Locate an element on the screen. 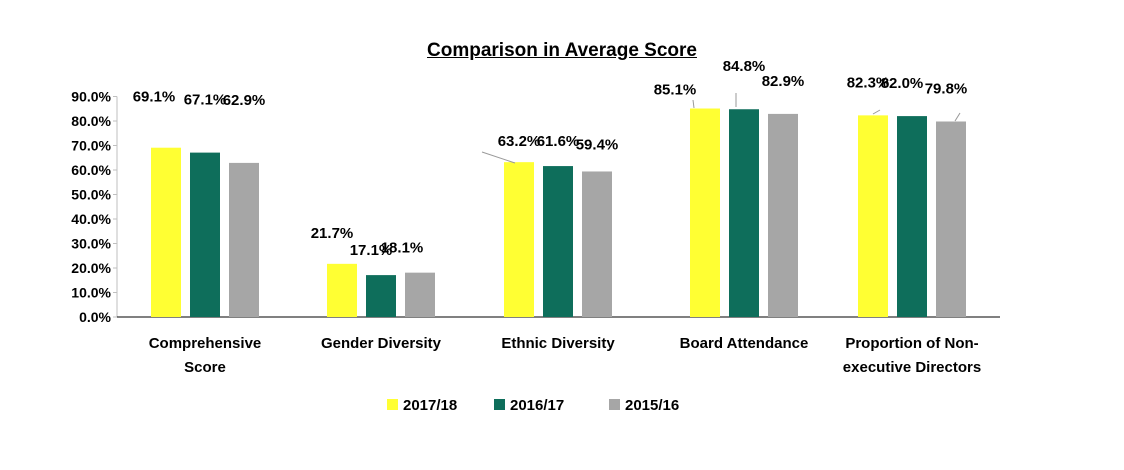 The height and width of the screenshot is (470, 1124). data-label: 79.8% is located at coordinates (946, 88).